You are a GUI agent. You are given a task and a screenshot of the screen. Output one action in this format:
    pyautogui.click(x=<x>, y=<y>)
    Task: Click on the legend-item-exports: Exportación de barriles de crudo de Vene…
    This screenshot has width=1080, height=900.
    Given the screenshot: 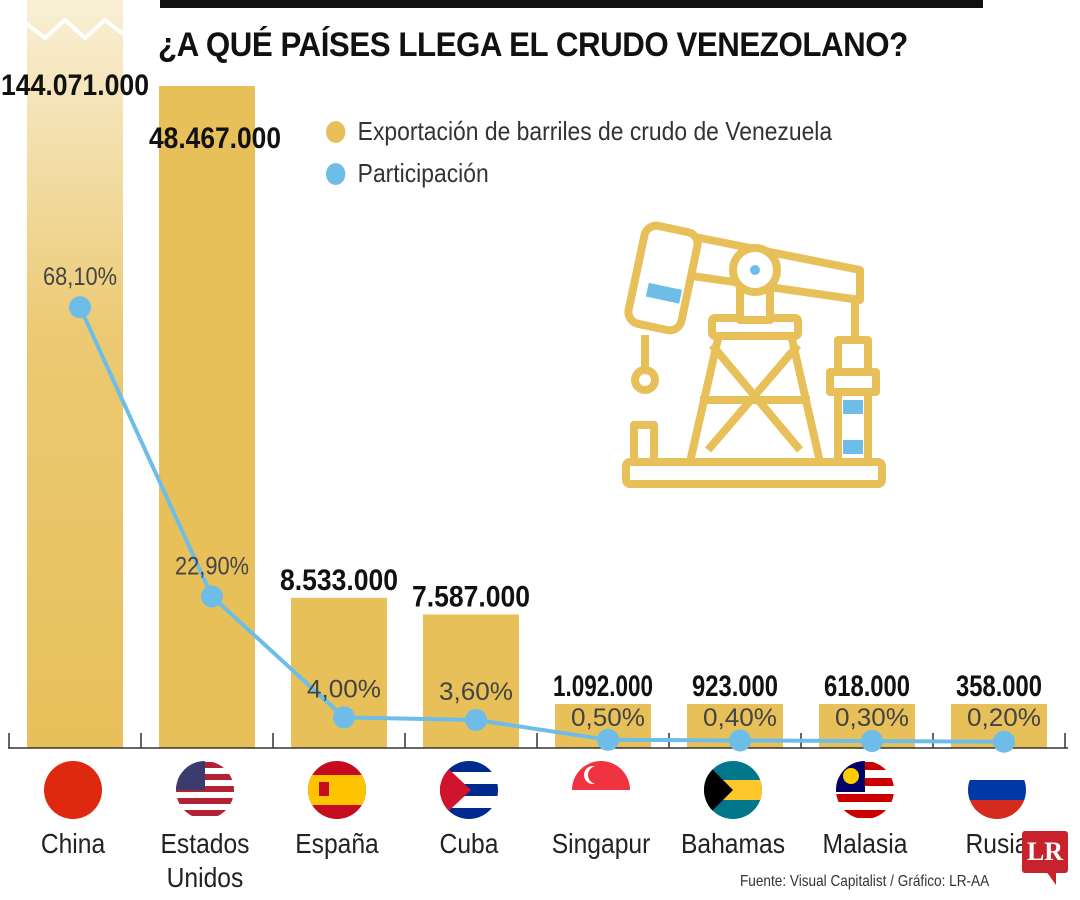 What is the action you would take?
    pyautogui.click(x=579, y=131)
    